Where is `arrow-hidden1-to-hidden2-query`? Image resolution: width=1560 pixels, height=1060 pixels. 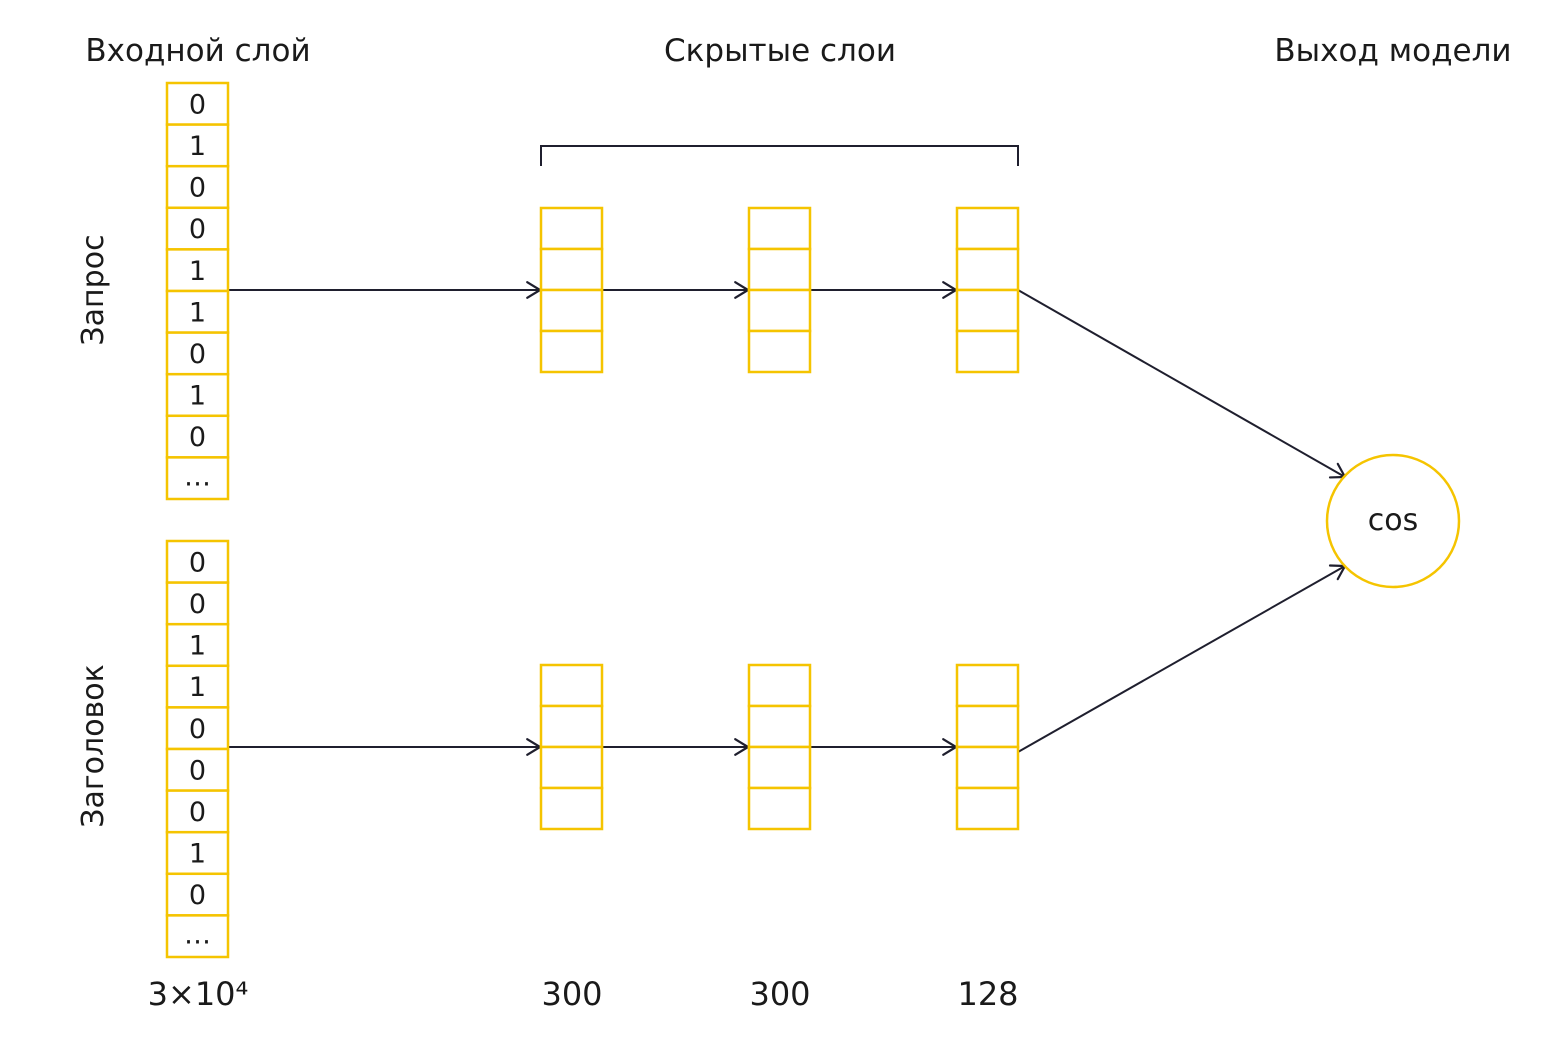 arrow-hidden1-to-hidden2-query is located at coordinates (676, 290).